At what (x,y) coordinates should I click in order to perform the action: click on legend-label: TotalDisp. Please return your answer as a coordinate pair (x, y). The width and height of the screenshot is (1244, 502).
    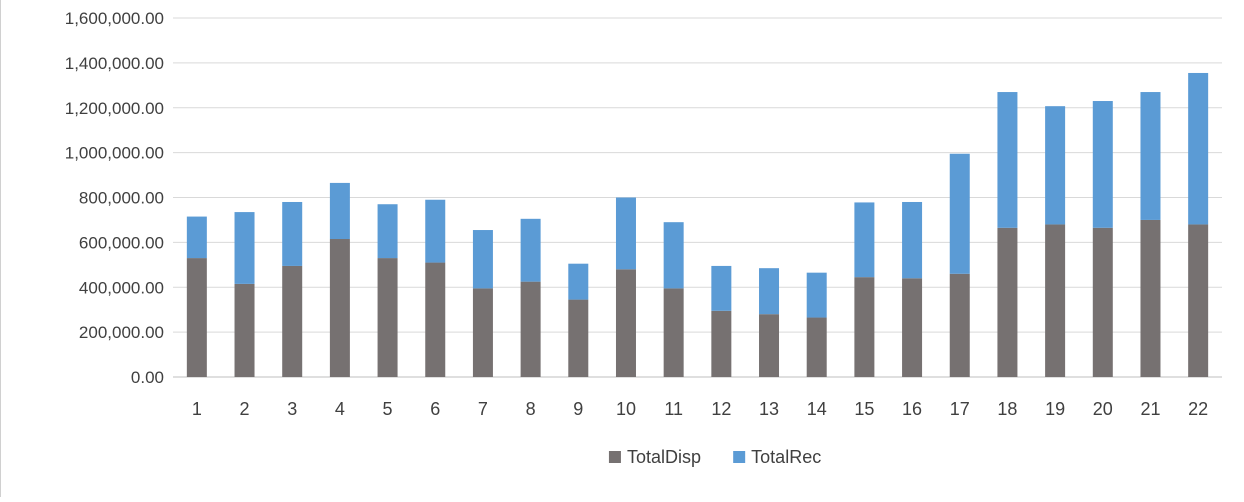
    Looking at the image, I should click on (664, 457).